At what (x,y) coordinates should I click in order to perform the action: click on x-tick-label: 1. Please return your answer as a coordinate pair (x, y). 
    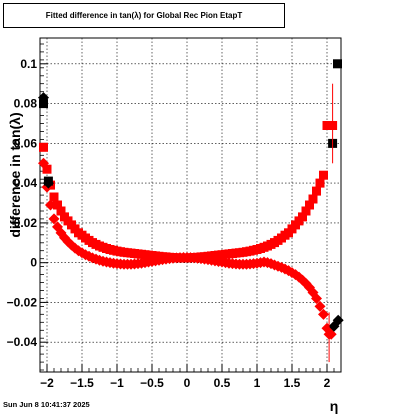
    Looking at the image, I should click on (257, 383).